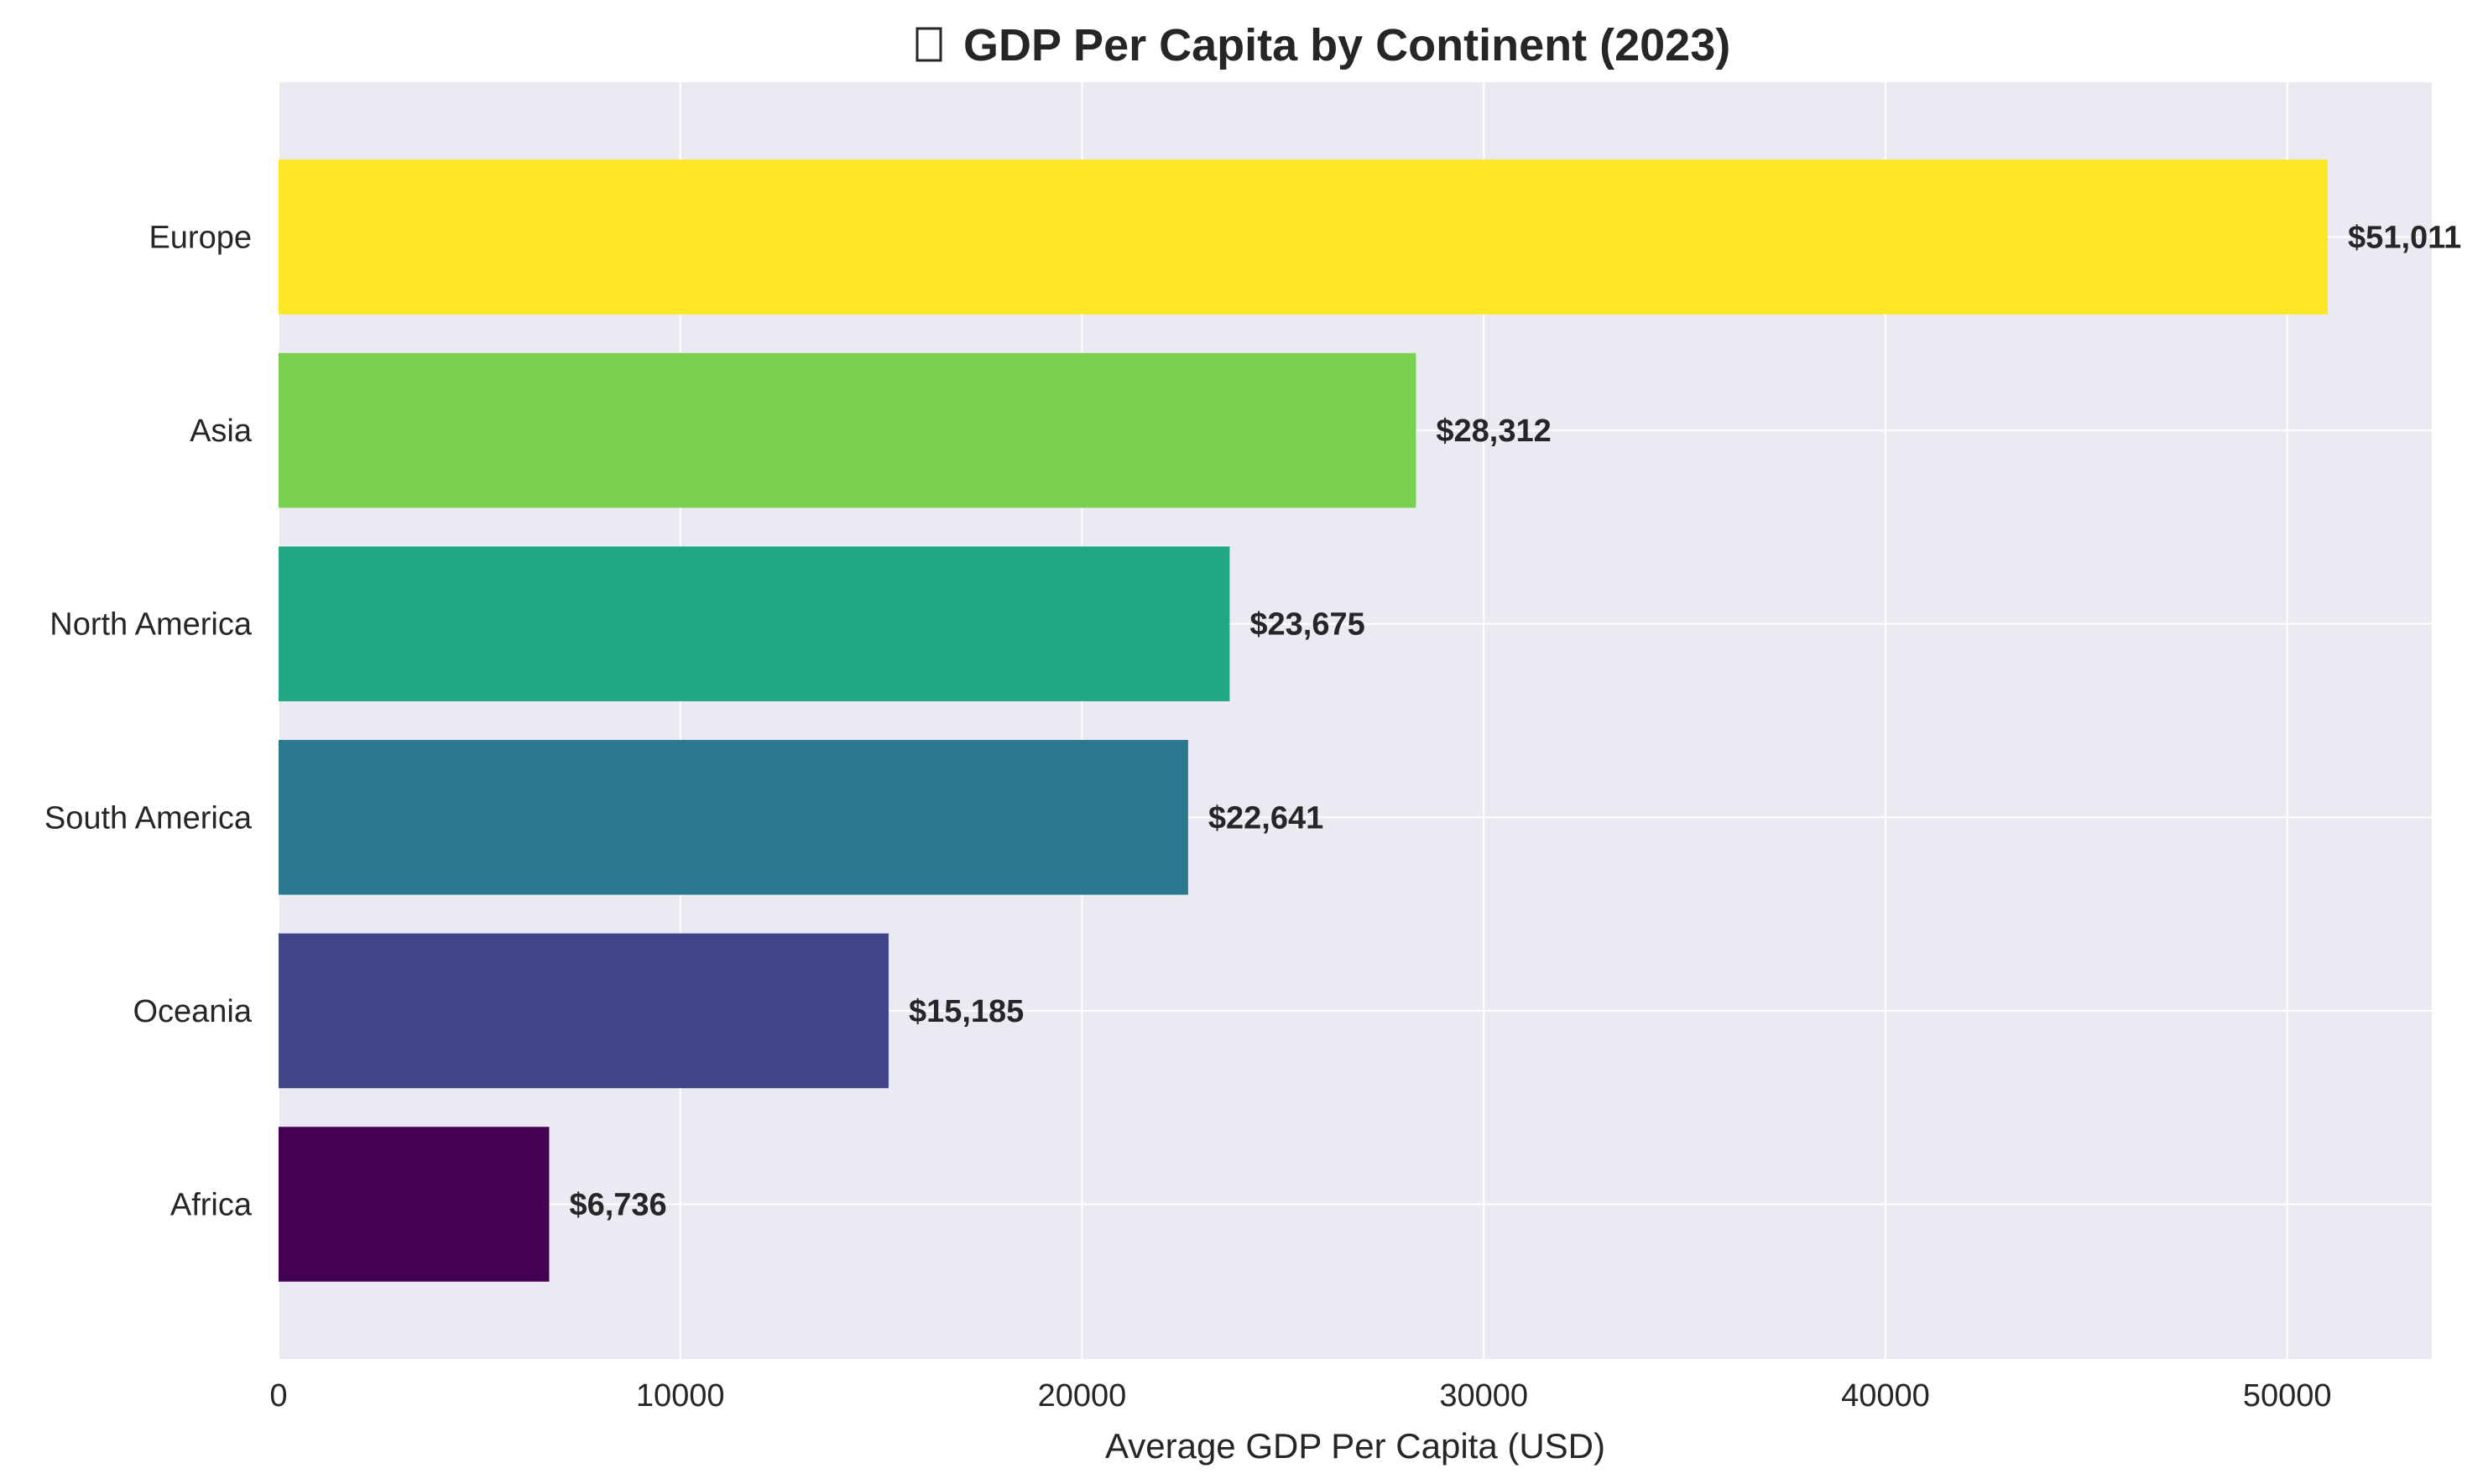 The image size is (2483, 1484). Describe the element at coordinates (1346, 45) in the screenshot. I see `chart-title-text: GDP Per Capita by Continent (2023)` at that location.